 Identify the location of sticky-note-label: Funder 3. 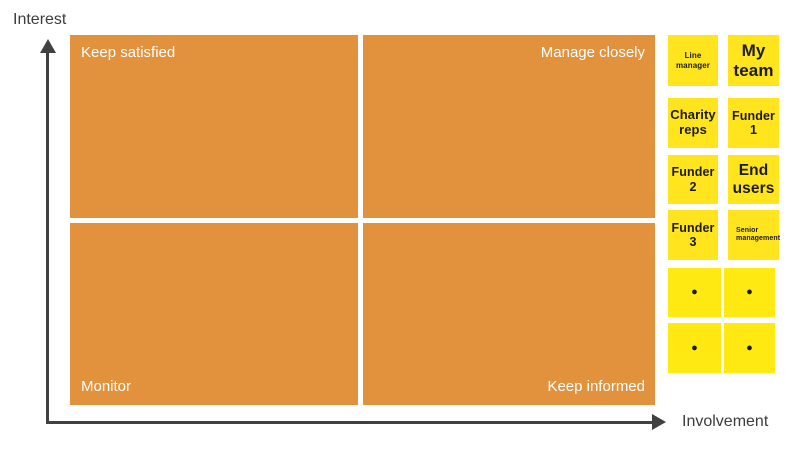
(693, 234).